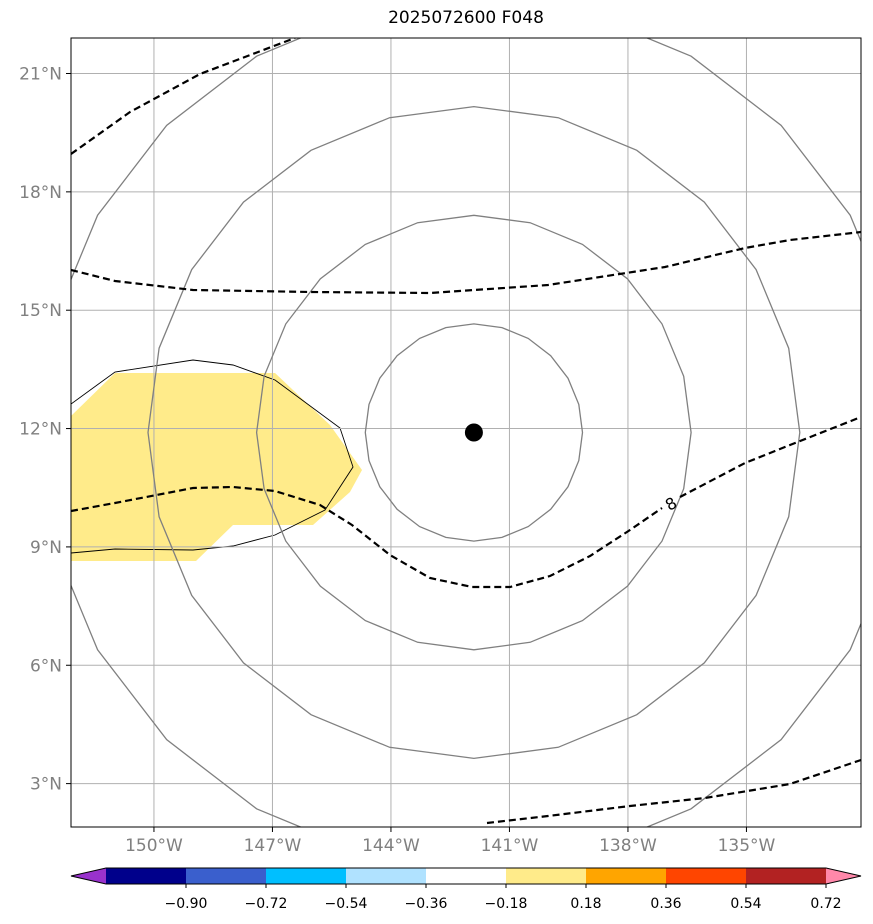 The image size is (873, 924). I want to click on lat-tick-label: 9°N, so click(46, 548).